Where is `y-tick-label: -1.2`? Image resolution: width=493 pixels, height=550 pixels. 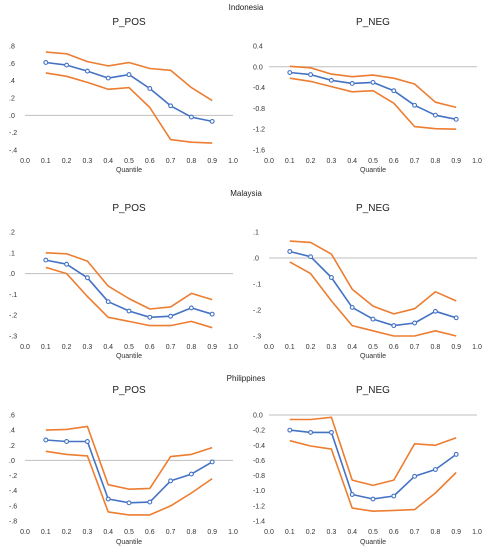 y-tick-label: -1.2 is located at coordinates (259, 130).